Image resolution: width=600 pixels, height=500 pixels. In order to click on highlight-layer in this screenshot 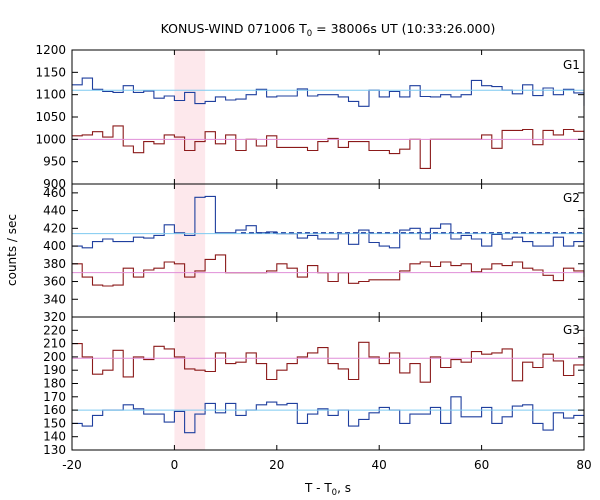, I will do `click(190, 250)`.